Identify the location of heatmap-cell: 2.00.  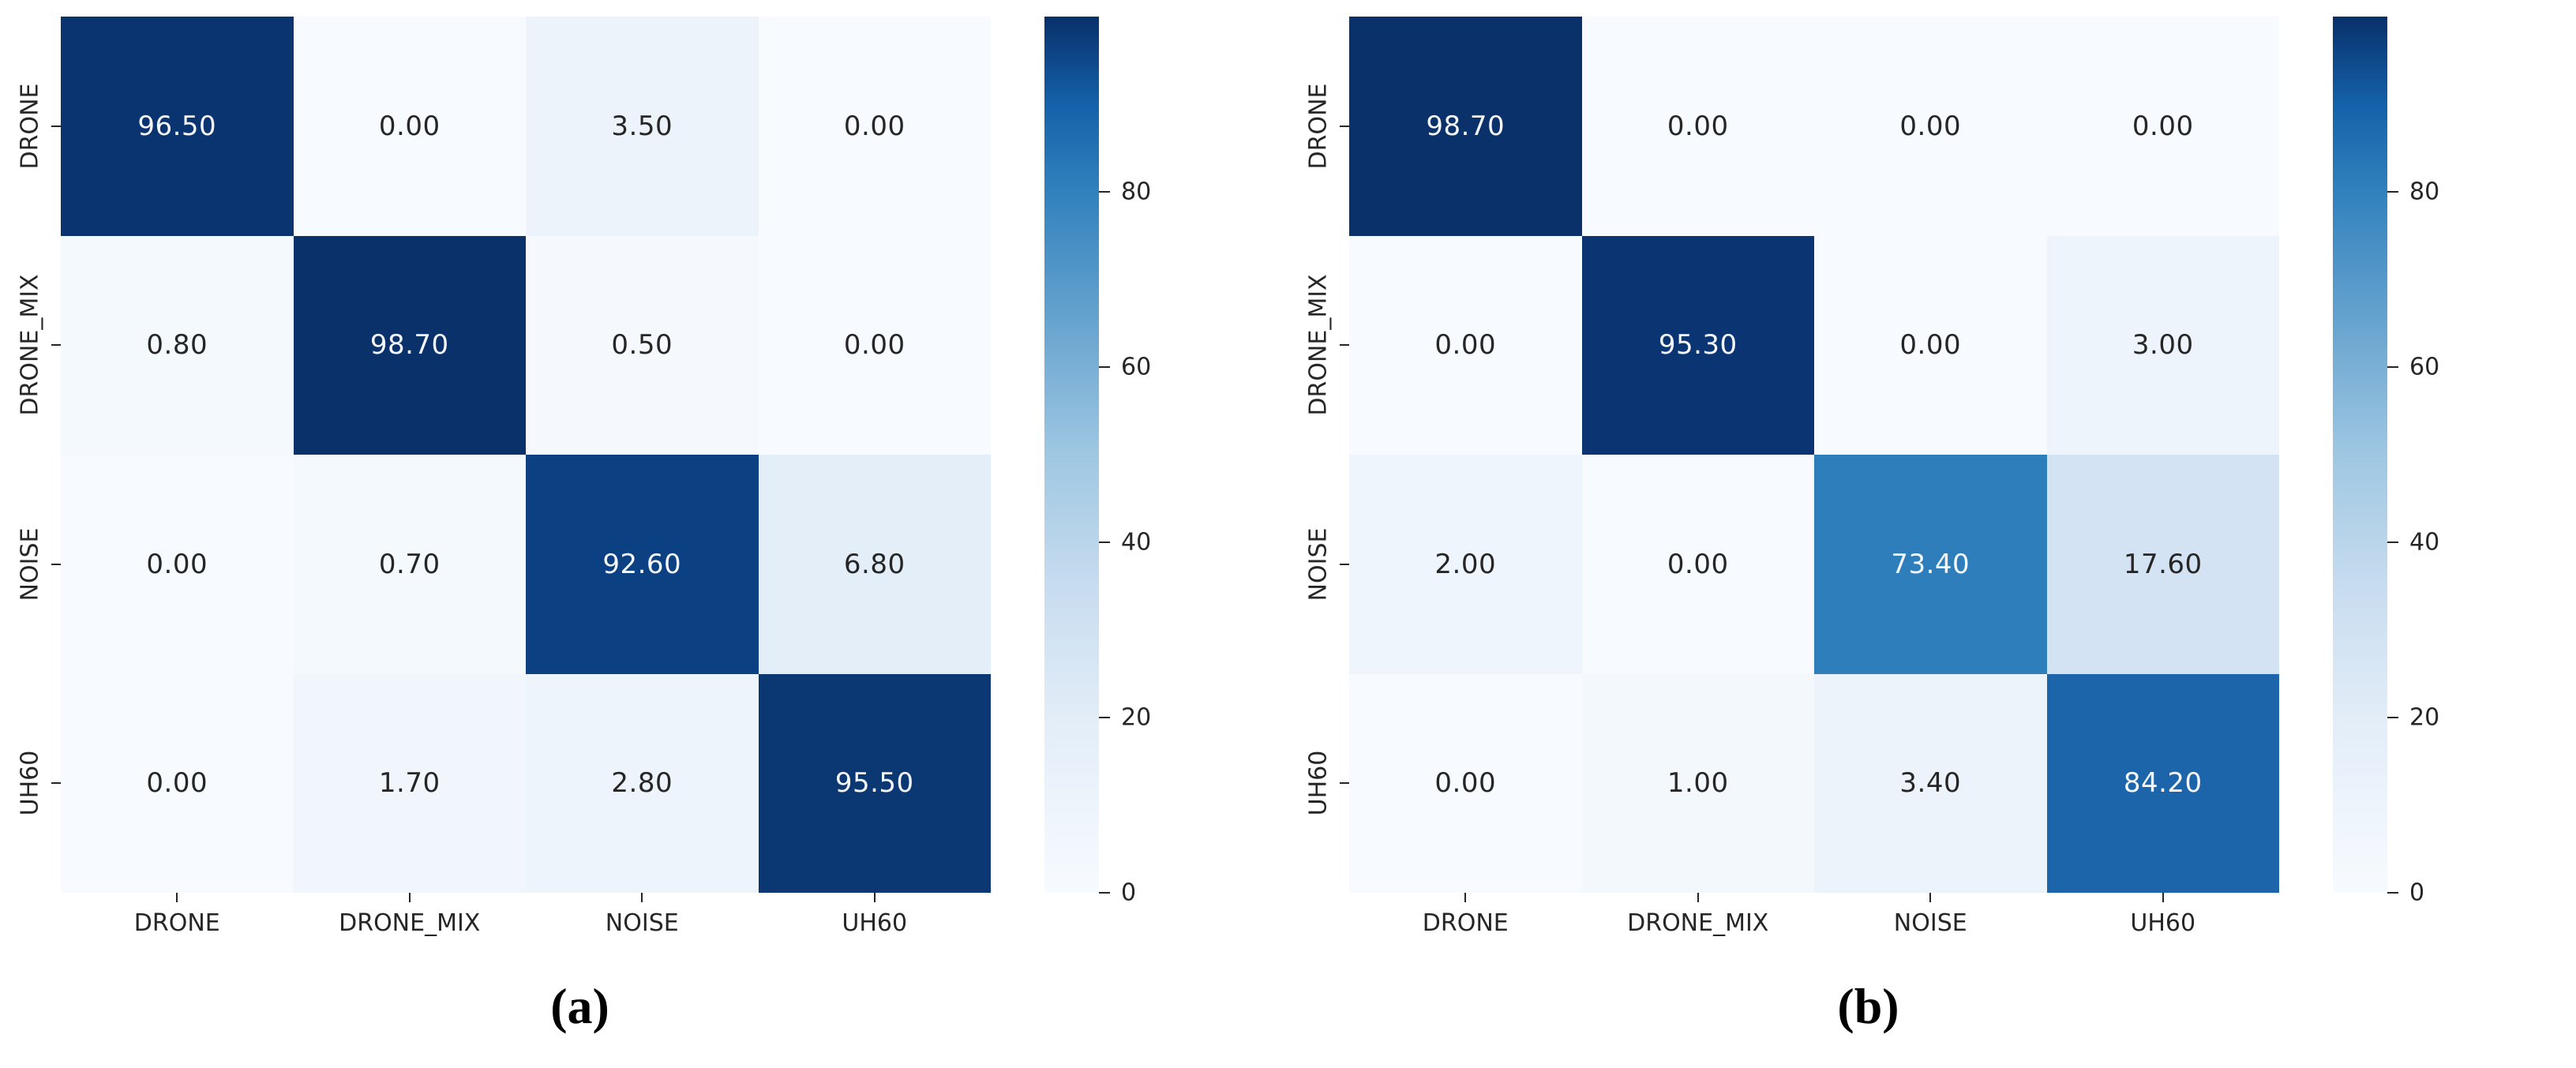
(1465, 564).